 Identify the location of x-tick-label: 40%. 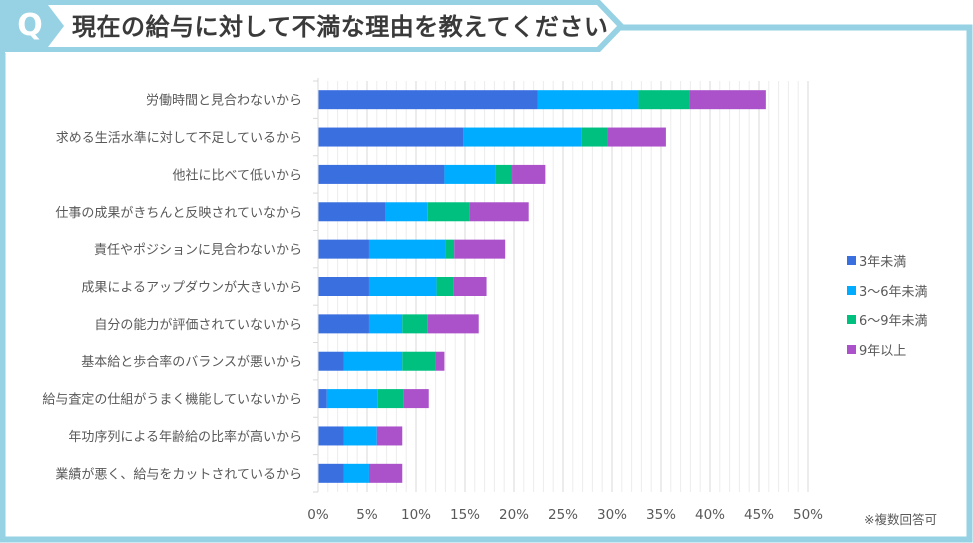
(710, 515).